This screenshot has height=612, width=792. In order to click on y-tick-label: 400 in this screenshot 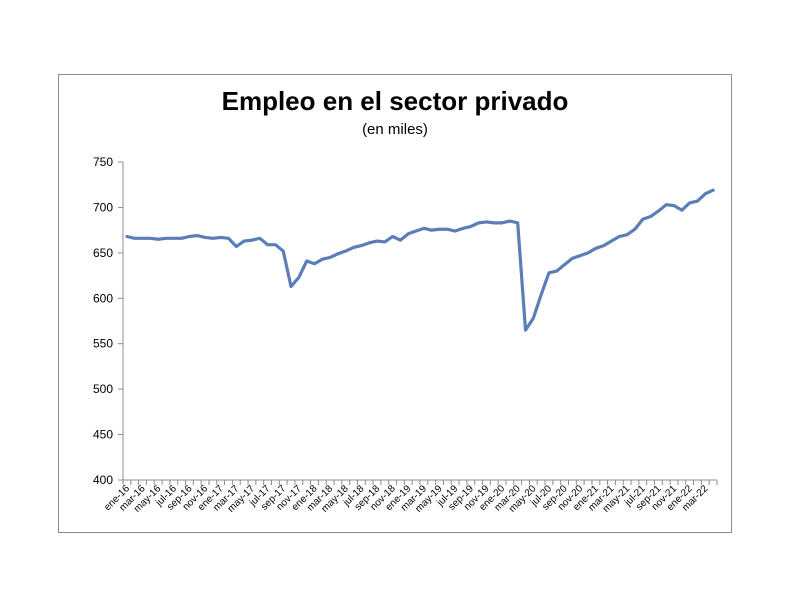, I will do `click(103, 480)`.